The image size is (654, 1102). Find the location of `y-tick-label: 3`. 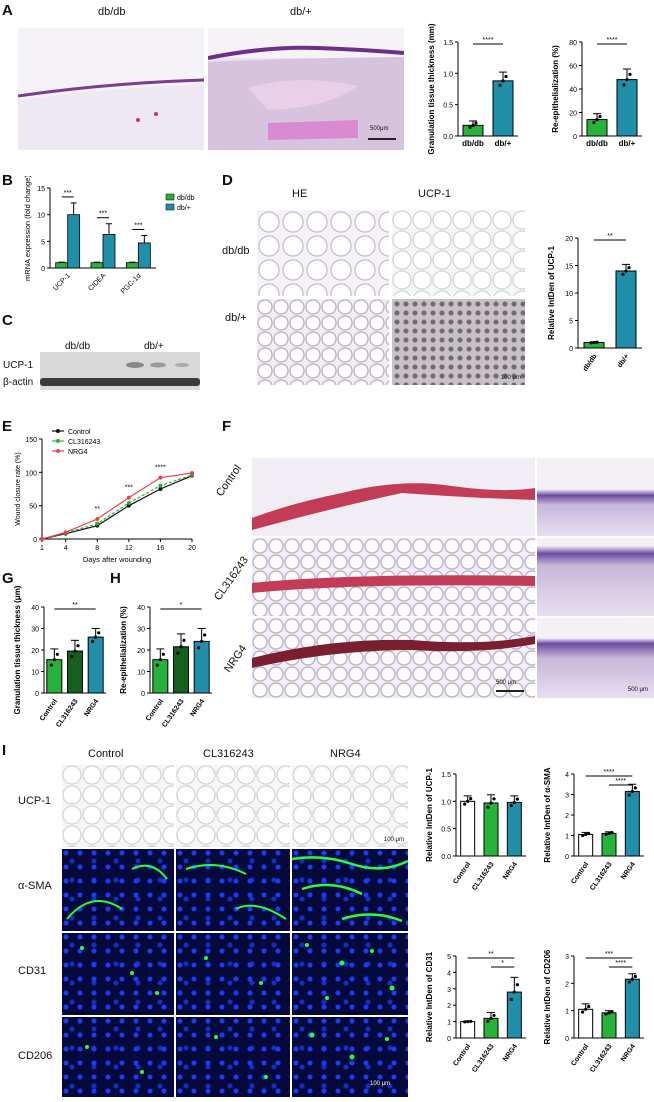

y-tick-label: 3 is located at coordinates (567, 796).